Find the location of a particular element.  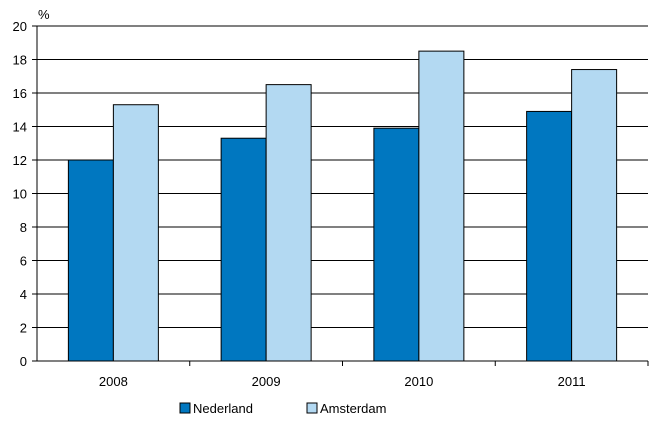

y-tick-label: 14 is located at coordinates (20, 127).